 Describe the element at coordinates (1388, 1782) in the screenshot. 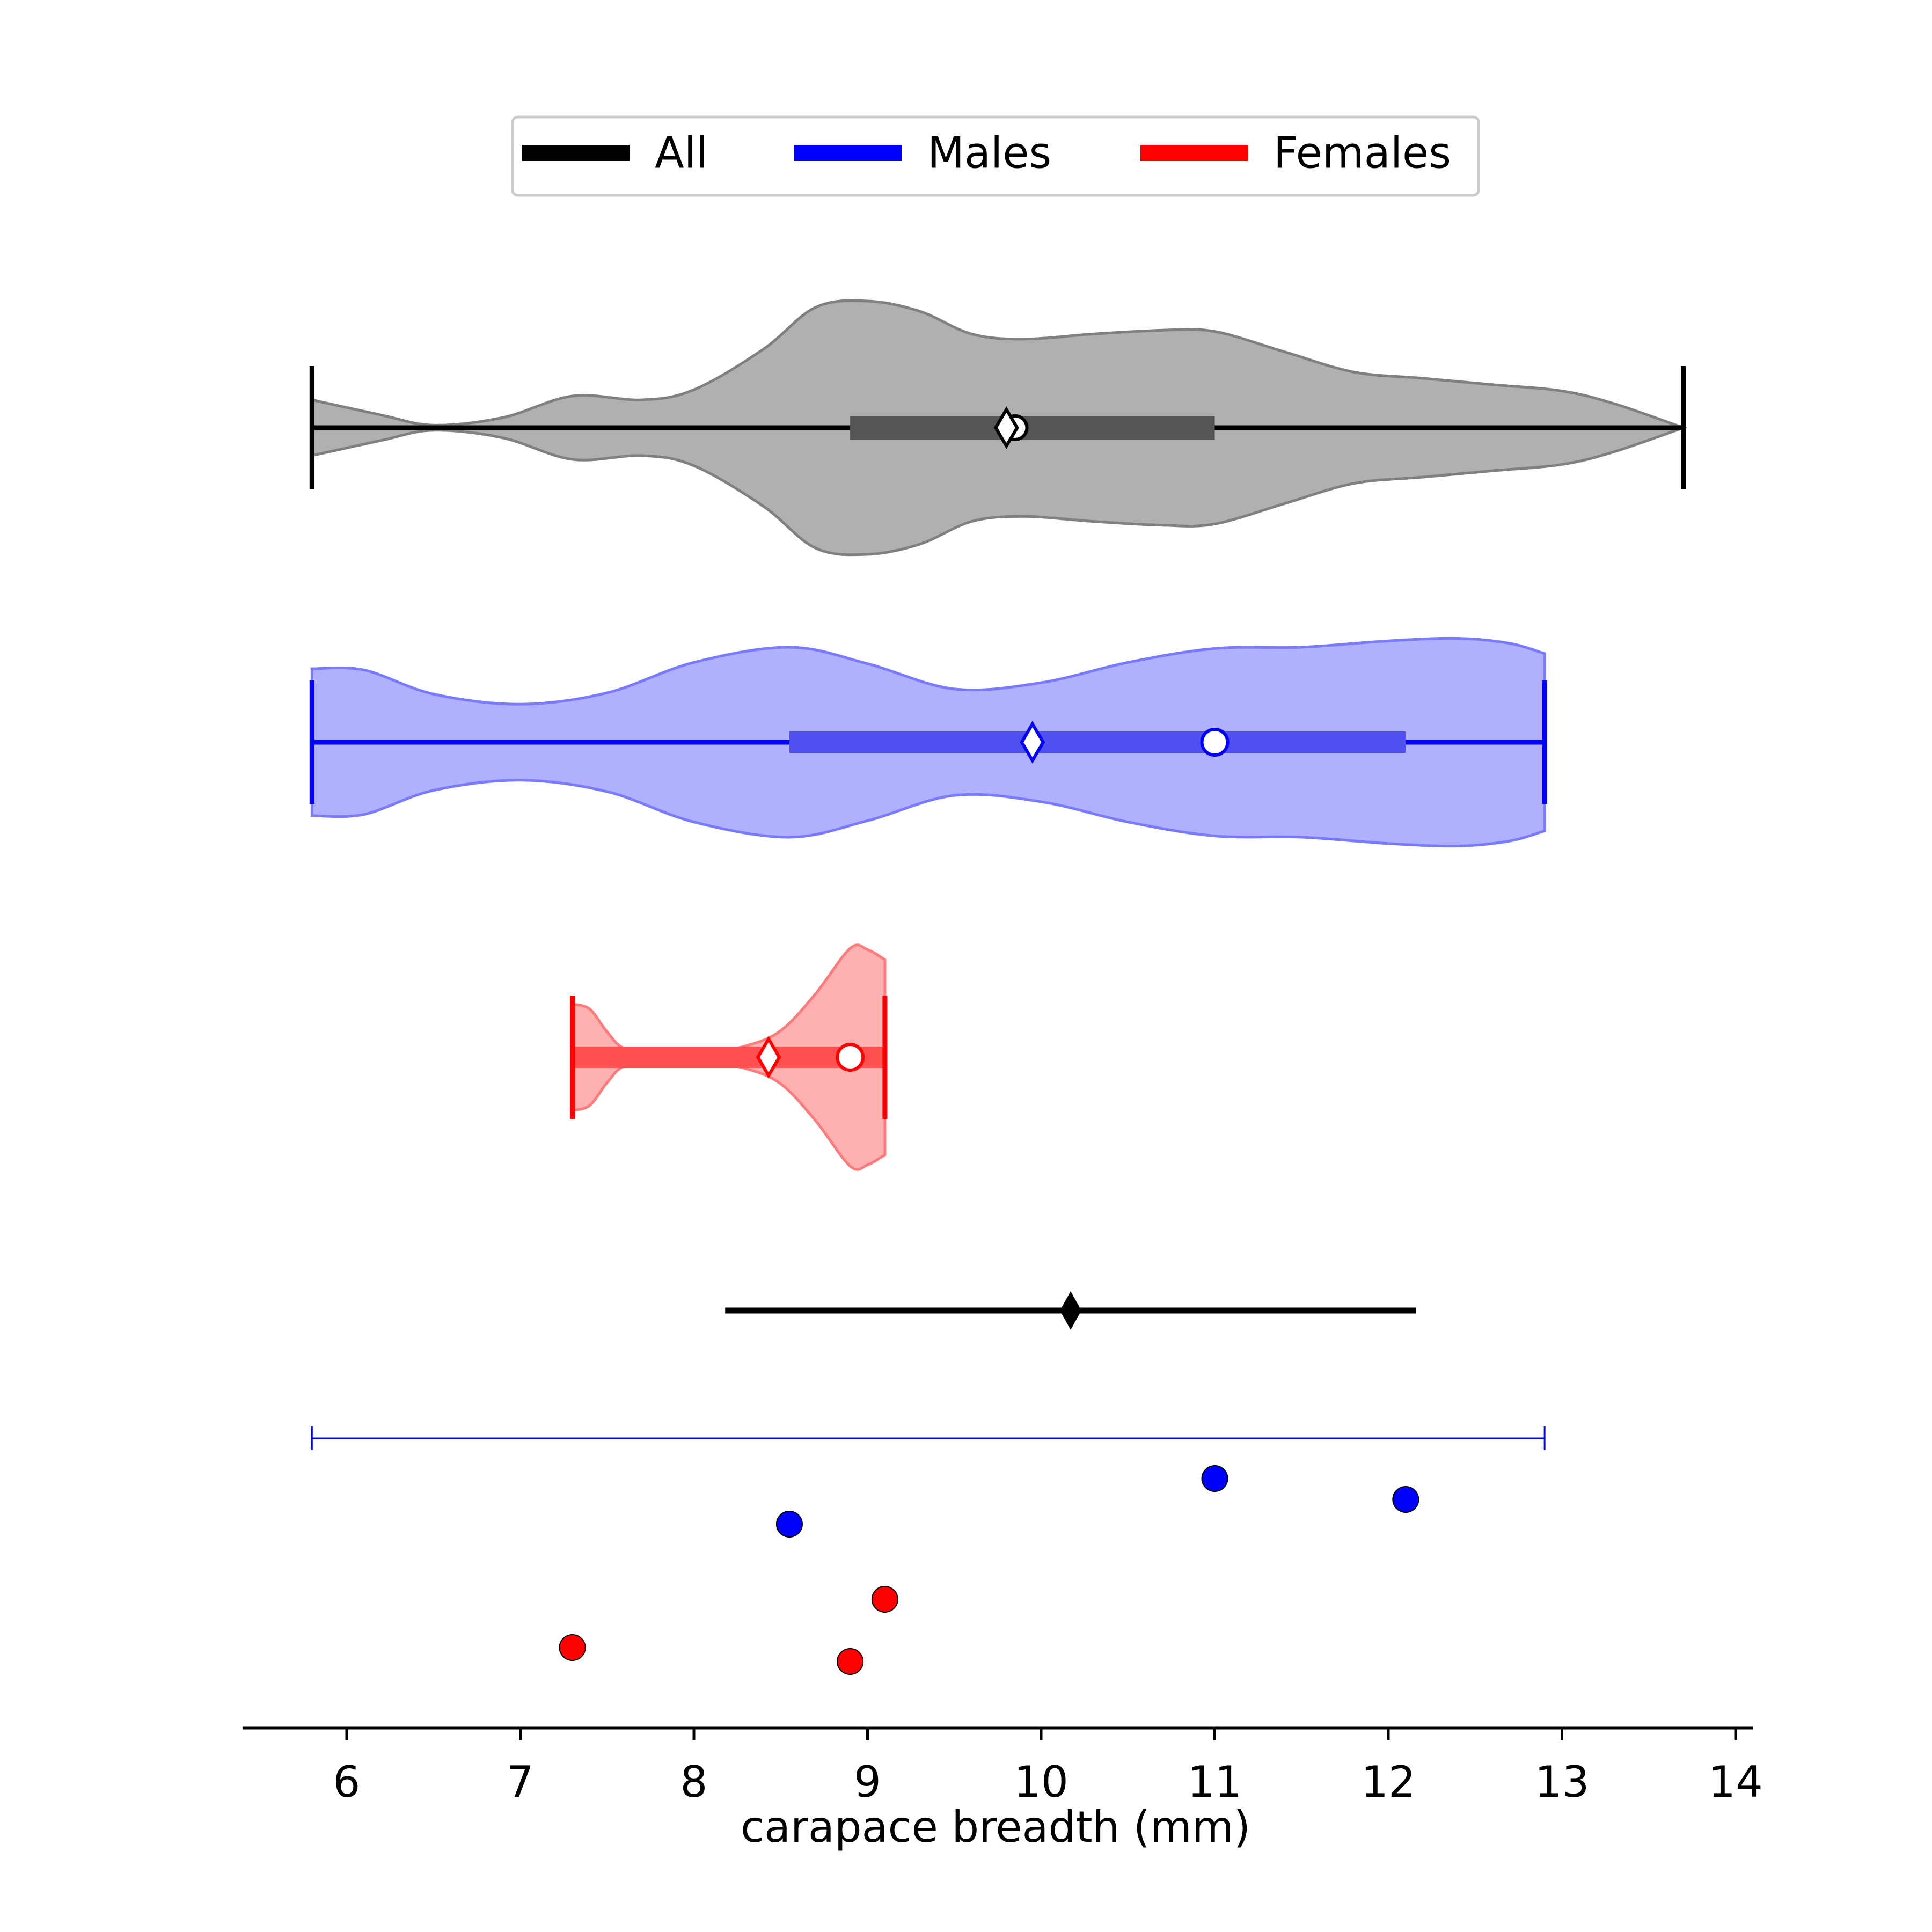

I see `x-tick-label: 12` at that location.